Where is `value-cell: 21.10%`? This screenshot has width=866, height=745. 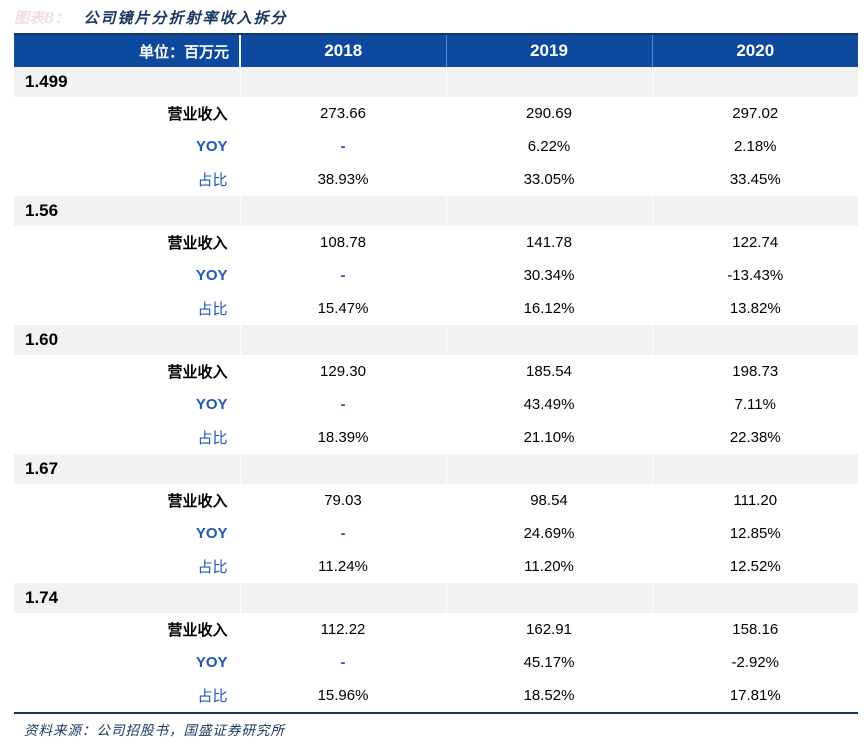
value-cell: 21.10% is located at coordinates (548, 437).